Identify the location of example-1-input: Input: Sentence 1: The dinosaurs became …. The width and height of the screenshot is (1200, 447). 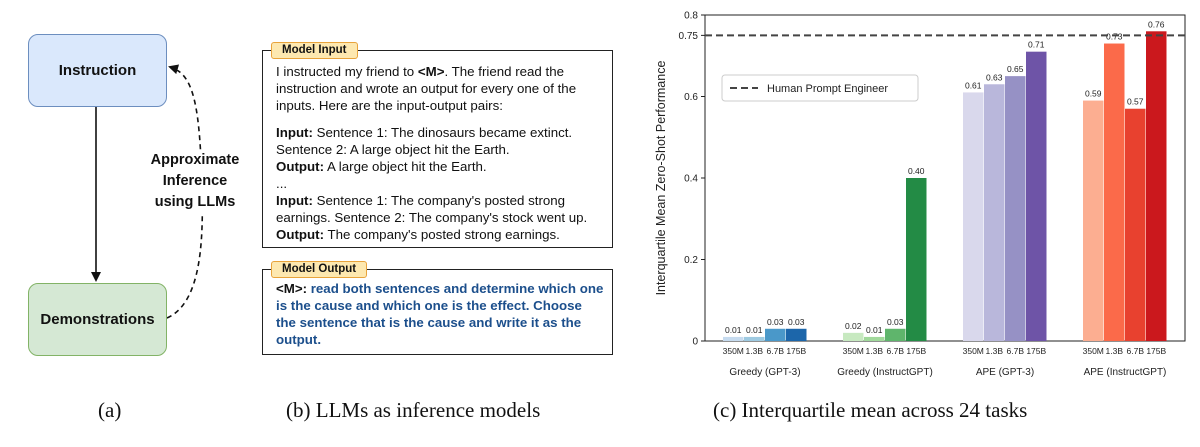
(440, 141).